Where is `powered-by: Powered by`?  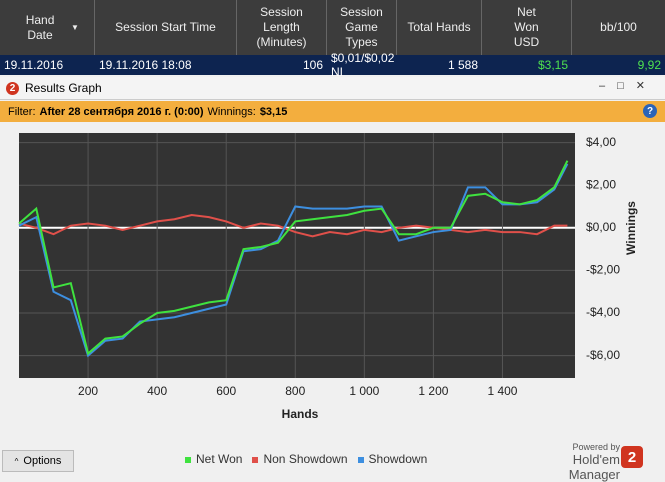
powered-by: Powered by is located at coordinates (596, 447).